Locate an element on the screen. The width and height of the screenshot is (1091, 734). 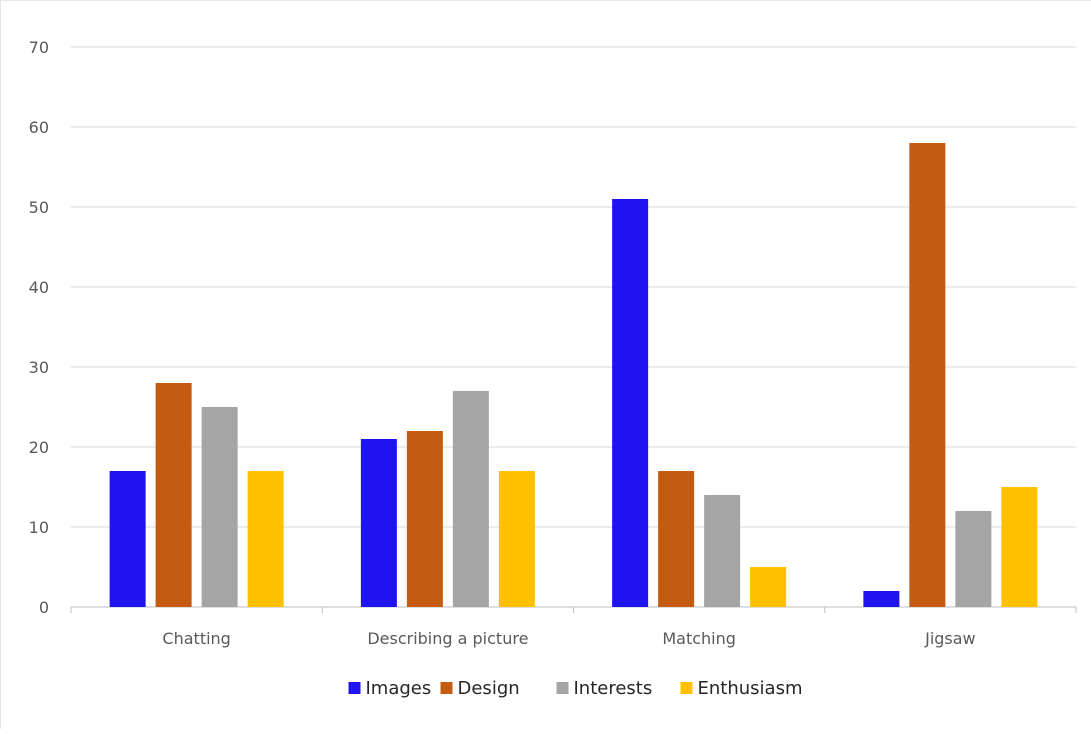
y-tick-label: 60 is located at coordinates (39, 127).